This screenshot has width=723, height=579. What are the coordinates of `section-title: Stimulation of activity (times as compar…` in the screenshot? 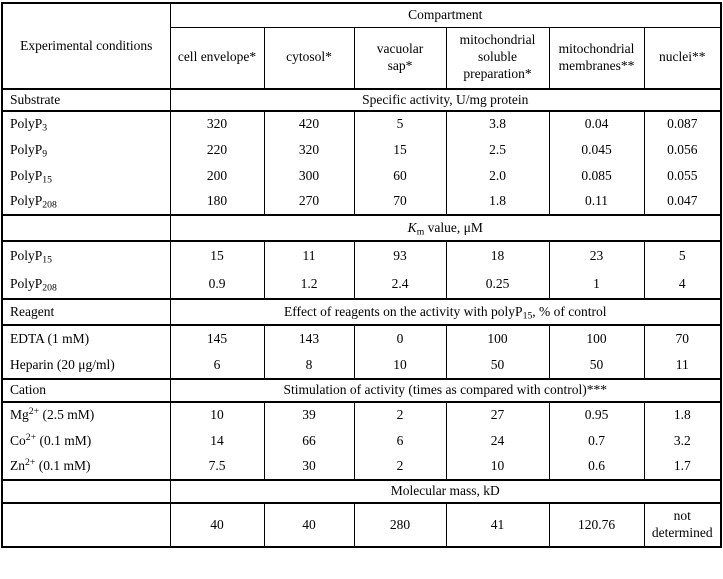 It's located at (445, 390).